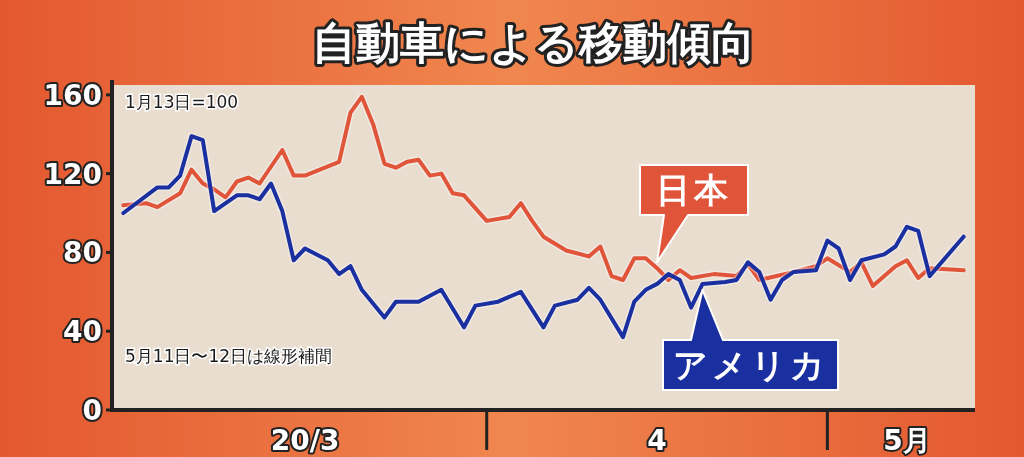 This screenshot has height=457, width=1024. What do you see at coordinates (92, 410) in the screenshot?
I see `y-tick-label: 0` at bounding box center [92, 410].